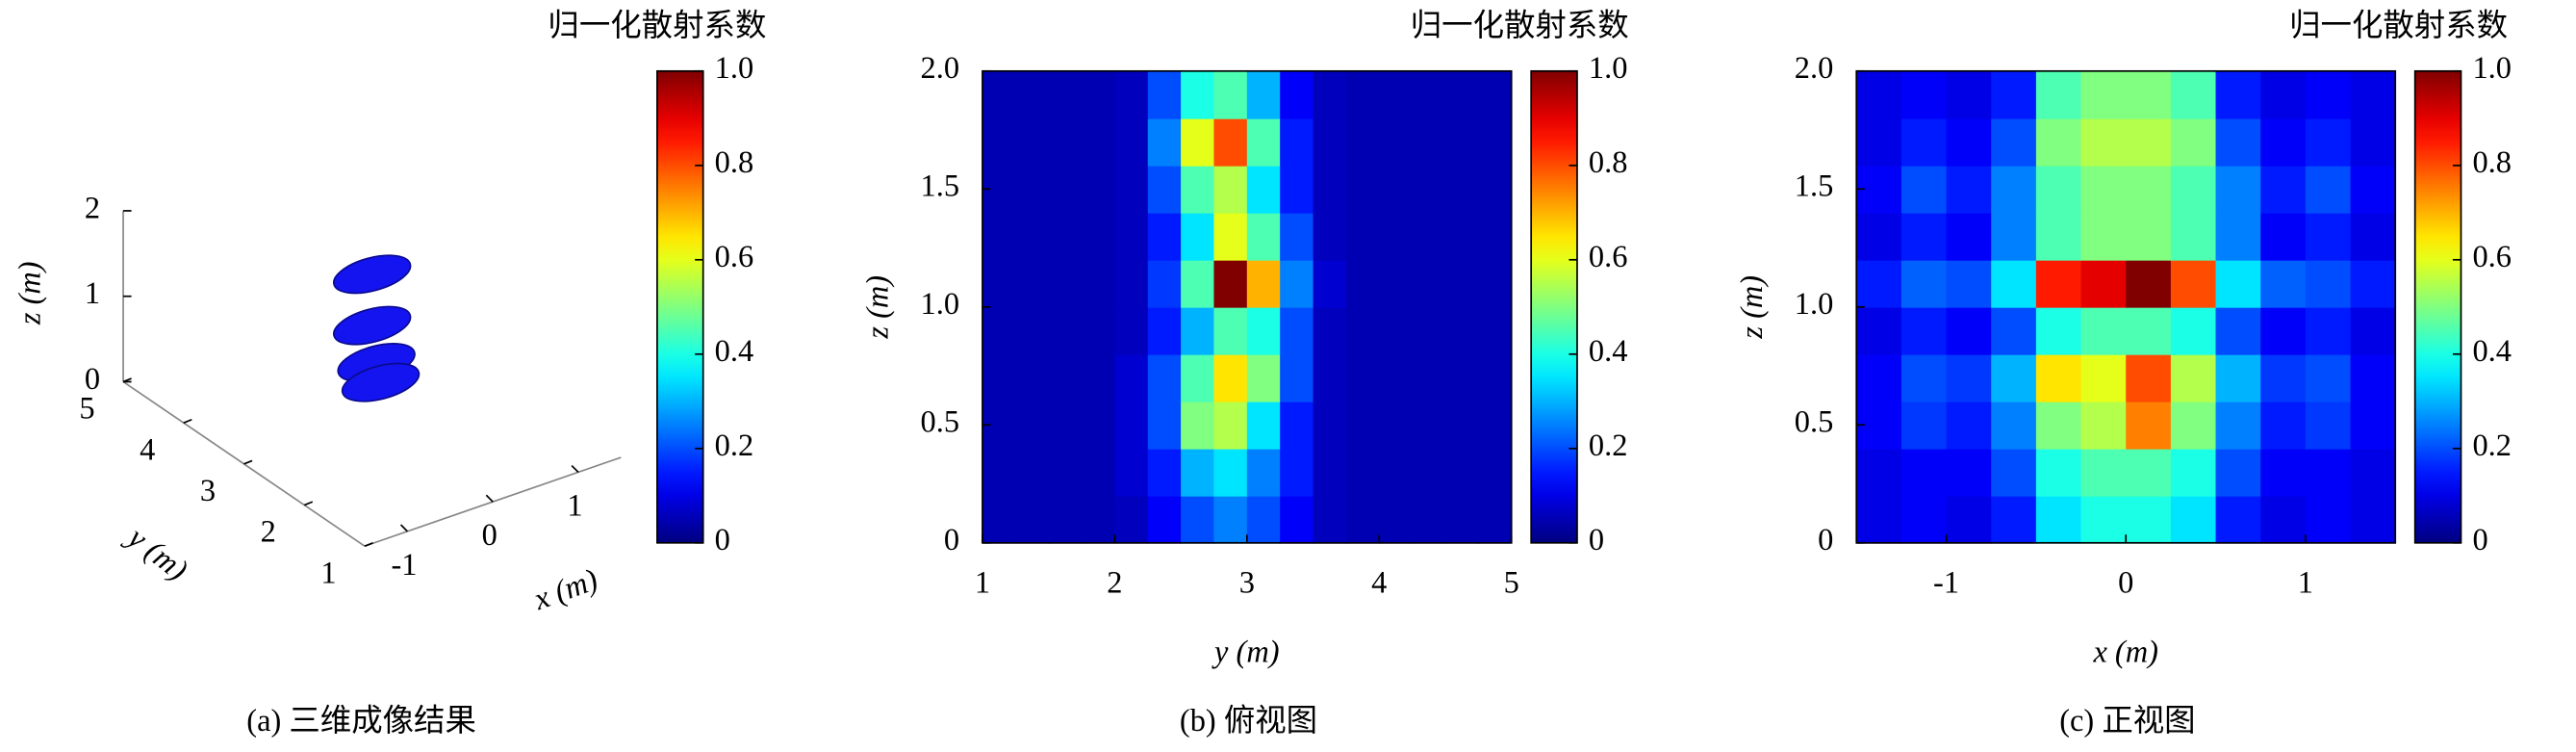 This screenshot has height=752, width=2576. Describe the element at coordinates (361, 721) in the screenshot. I see `caption: (a) 三维成像结果` at that location.